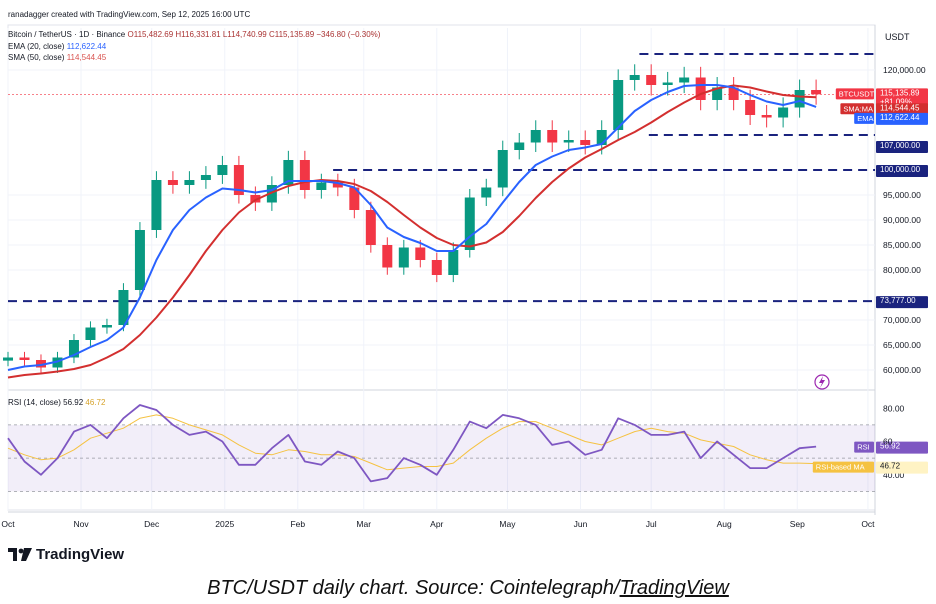 This screenshot has width=936, height=604. What do you see at coordinates (890, 466) in the screenshot?
I see `rsi-ma-tag-text: 46.72` at bounding box center [890, 466].